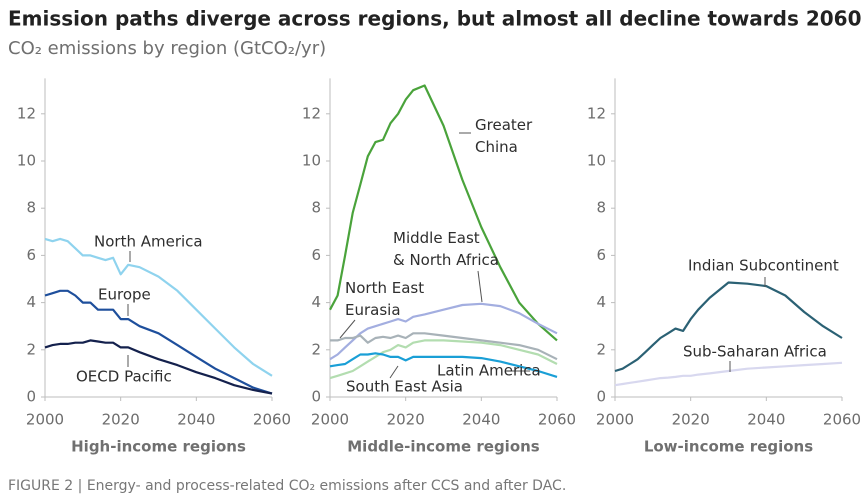 This screenshot has width=864, height=498. Describe the element at coordinates (443, 447) in the screenshot. I see `x-axis-label: Middle-income regions` at that location.